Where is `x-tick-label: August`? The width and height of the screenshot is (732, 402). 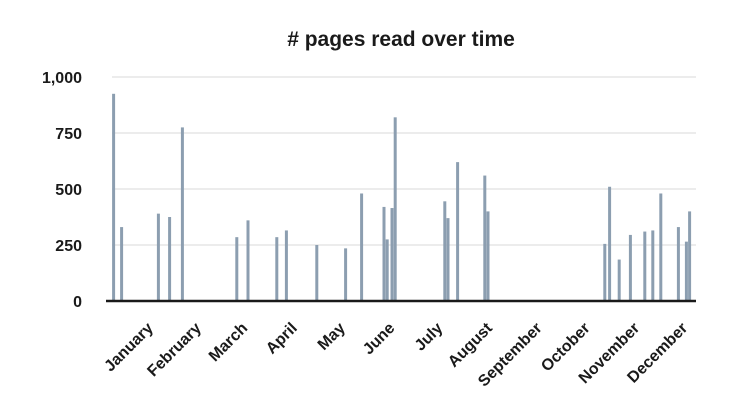 x-tick-label: August is located at coordinates (470, 344).